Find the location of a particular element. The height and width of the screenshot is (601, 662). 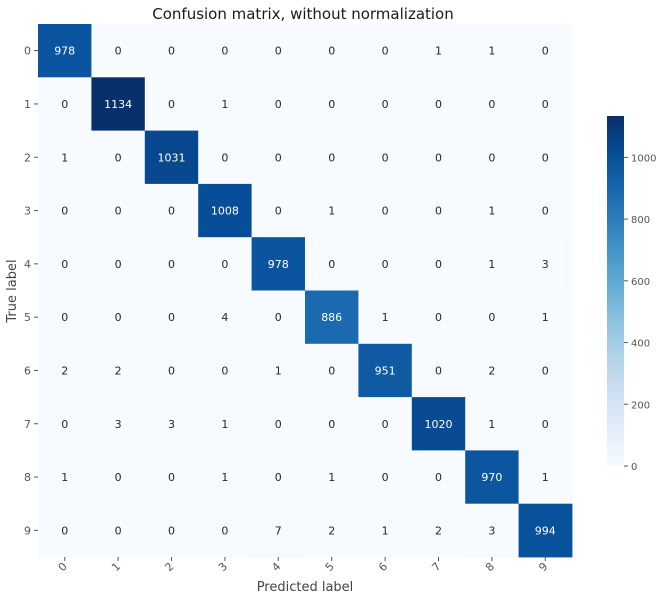

cell-value-label: 7 is located at coordinates (278, 530).